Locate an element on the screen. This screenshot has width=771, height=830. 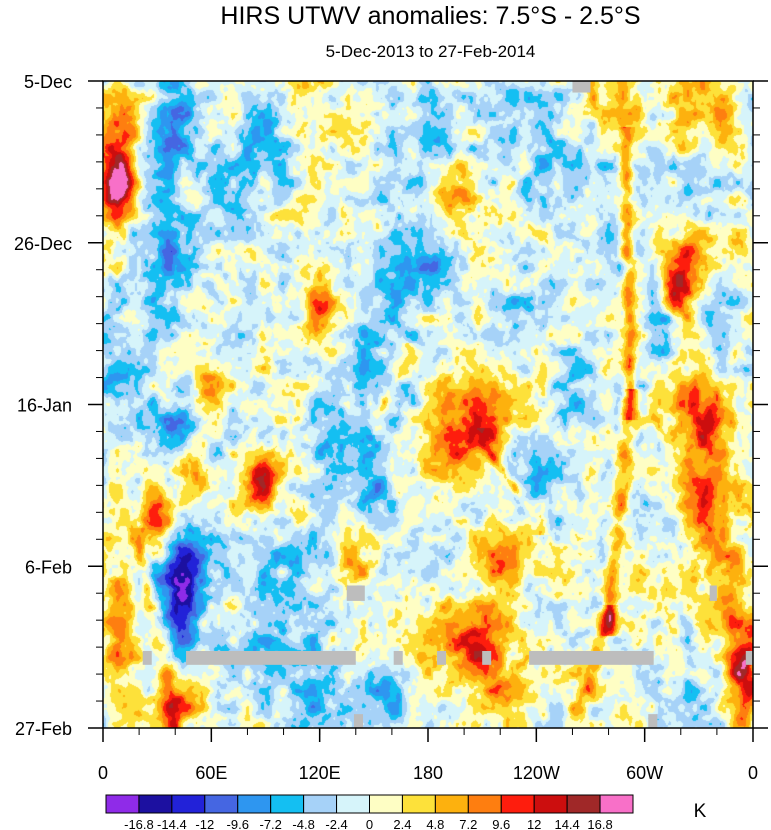
colorbar-label: 12 is located at coordinates (534, 823).